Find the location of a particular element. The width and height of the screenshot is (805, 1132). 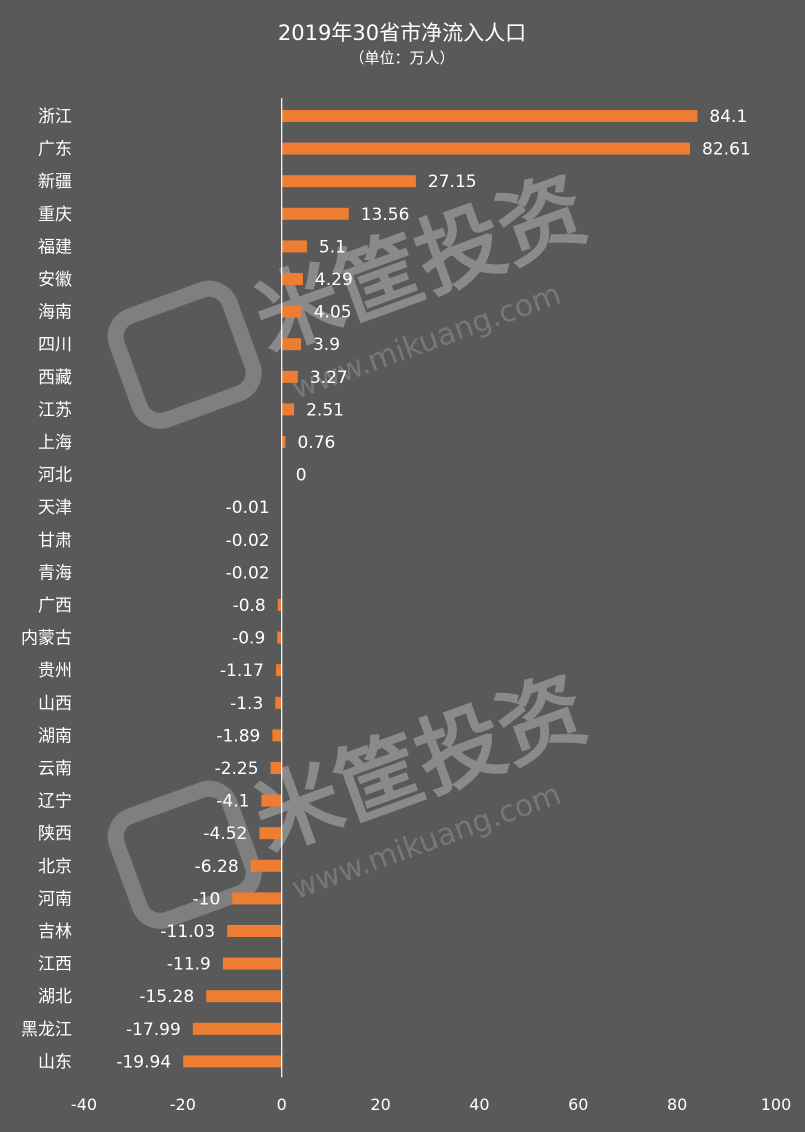

value-label: -0.01 is located at coordinates (248, 508).